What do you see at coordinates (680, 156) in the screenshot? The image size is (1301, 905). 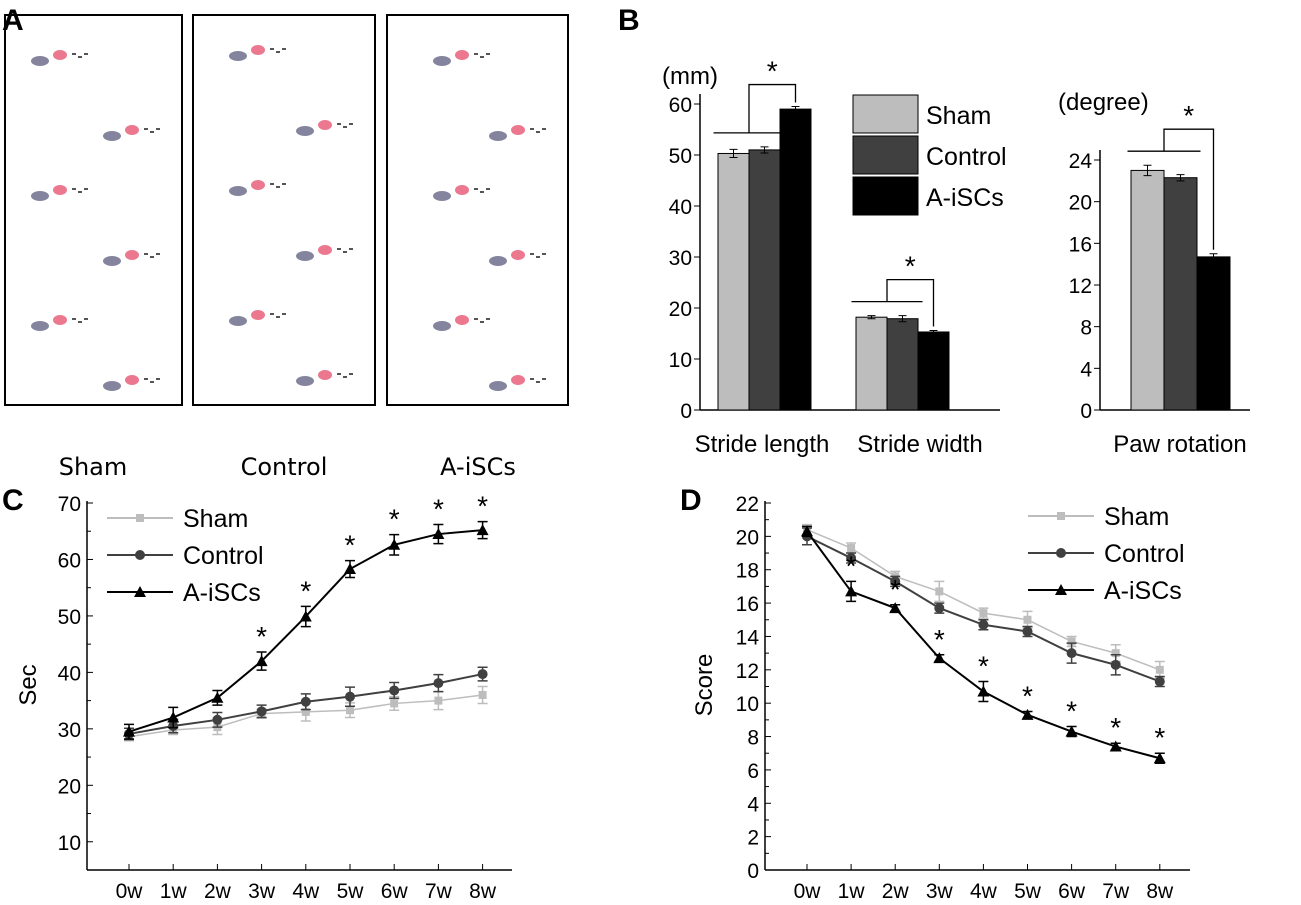 I see `y-tick-label: 50` at bounding box center [680, 156].